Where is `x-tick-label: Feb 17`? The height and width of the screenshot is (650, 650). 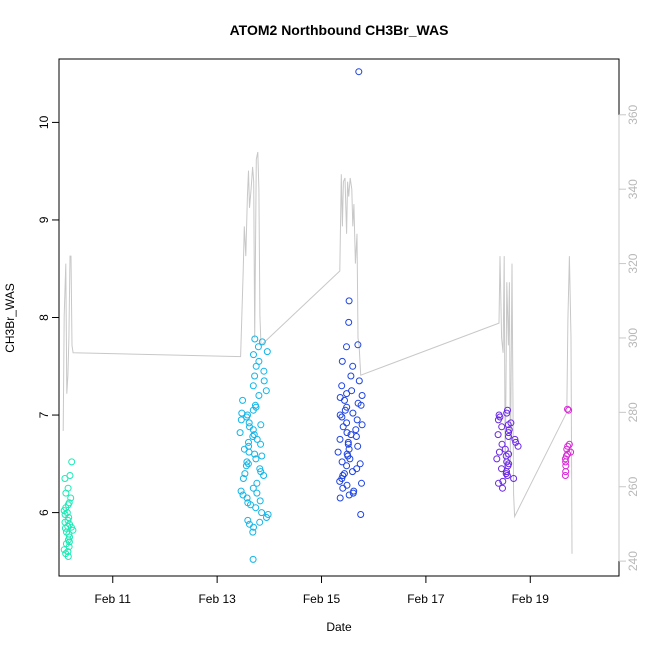 x-tick-label: Feb 17 is located at coordinates (426, 599).